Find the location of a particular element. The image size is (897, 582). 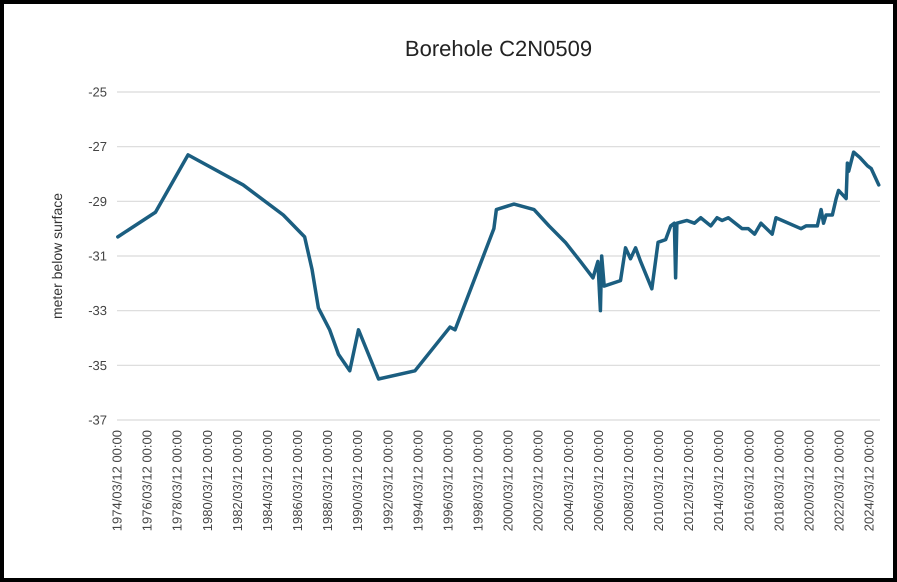

x-tick-label: 1988/03/12 00:00 is located at coordinates (328, 481).